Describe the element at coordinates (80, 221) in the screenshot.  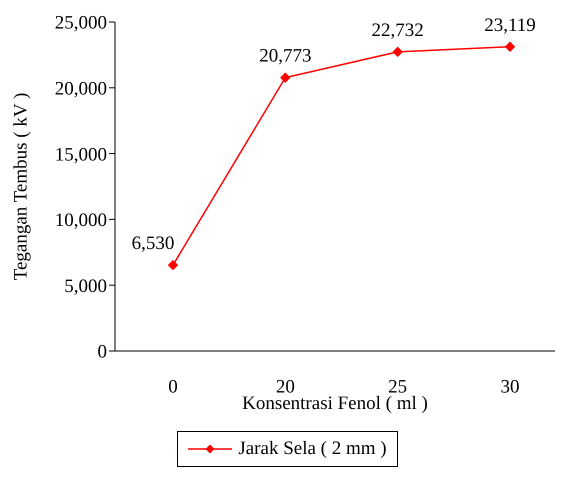
I see `y-tick-label: 10,000` at that location.